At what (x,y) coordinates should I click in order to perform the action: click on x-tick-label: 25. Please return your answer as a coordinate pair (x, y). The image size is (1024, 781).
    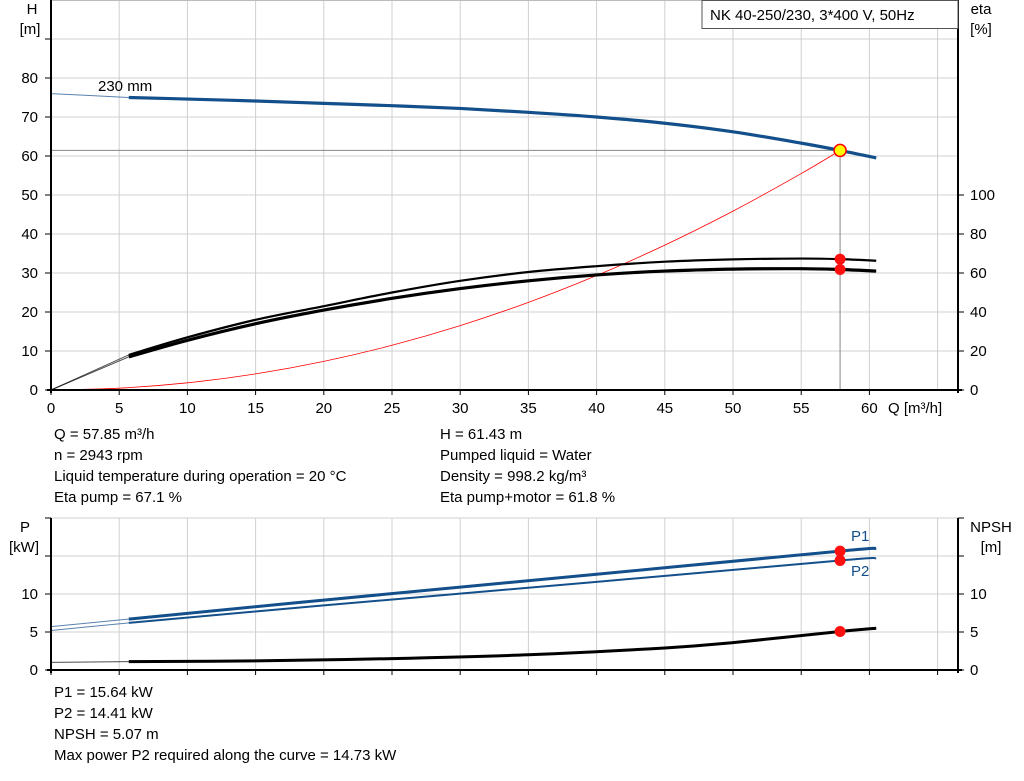
    Looking at the image, I should click on (392, 408).